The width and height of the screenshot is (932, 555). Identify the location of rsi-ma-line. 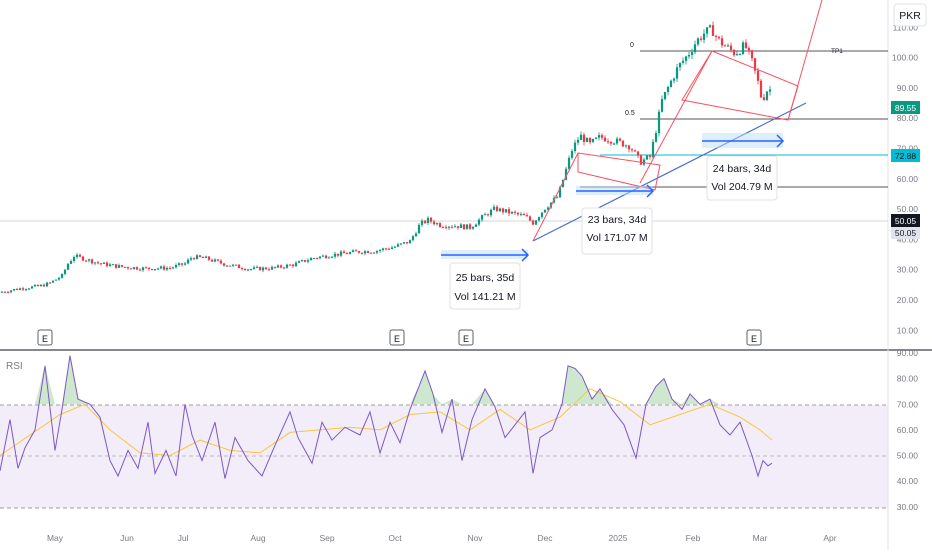
(386, 422).